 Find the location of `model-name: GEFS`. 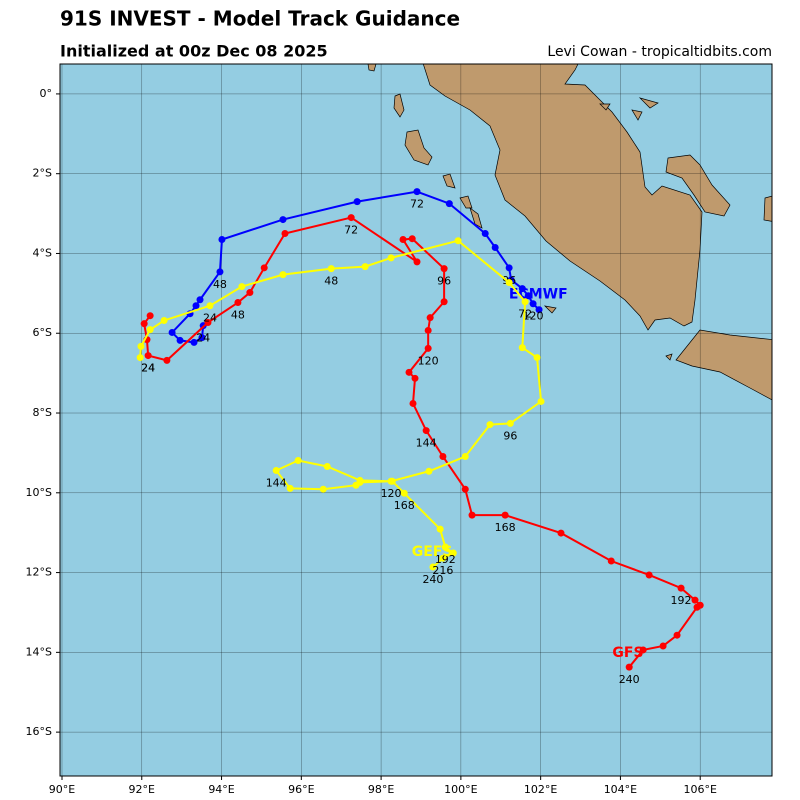

model-name: GEFS is located at coordinates (432, 552).